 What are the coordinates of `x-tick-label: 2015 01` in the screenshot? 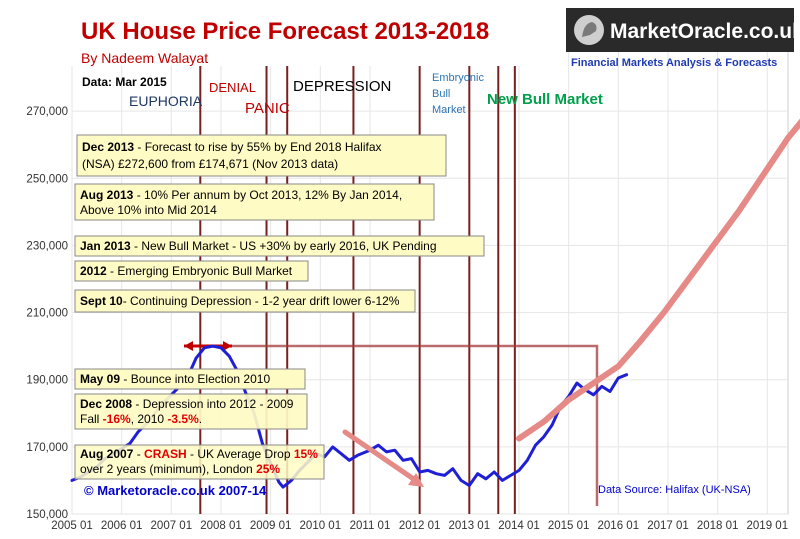 It's located at (569, 526).